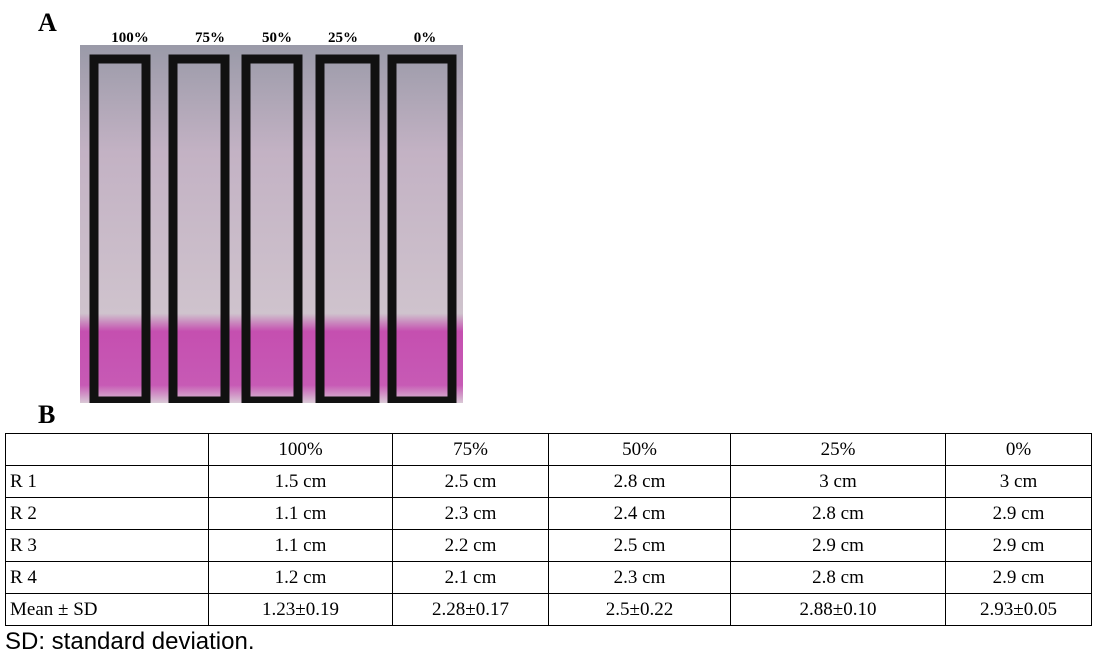 This screenshot has width=1093, height=656. Describe the element at coordinates (47, 22) in the screenshot. I see `panel-label: A` at that location.